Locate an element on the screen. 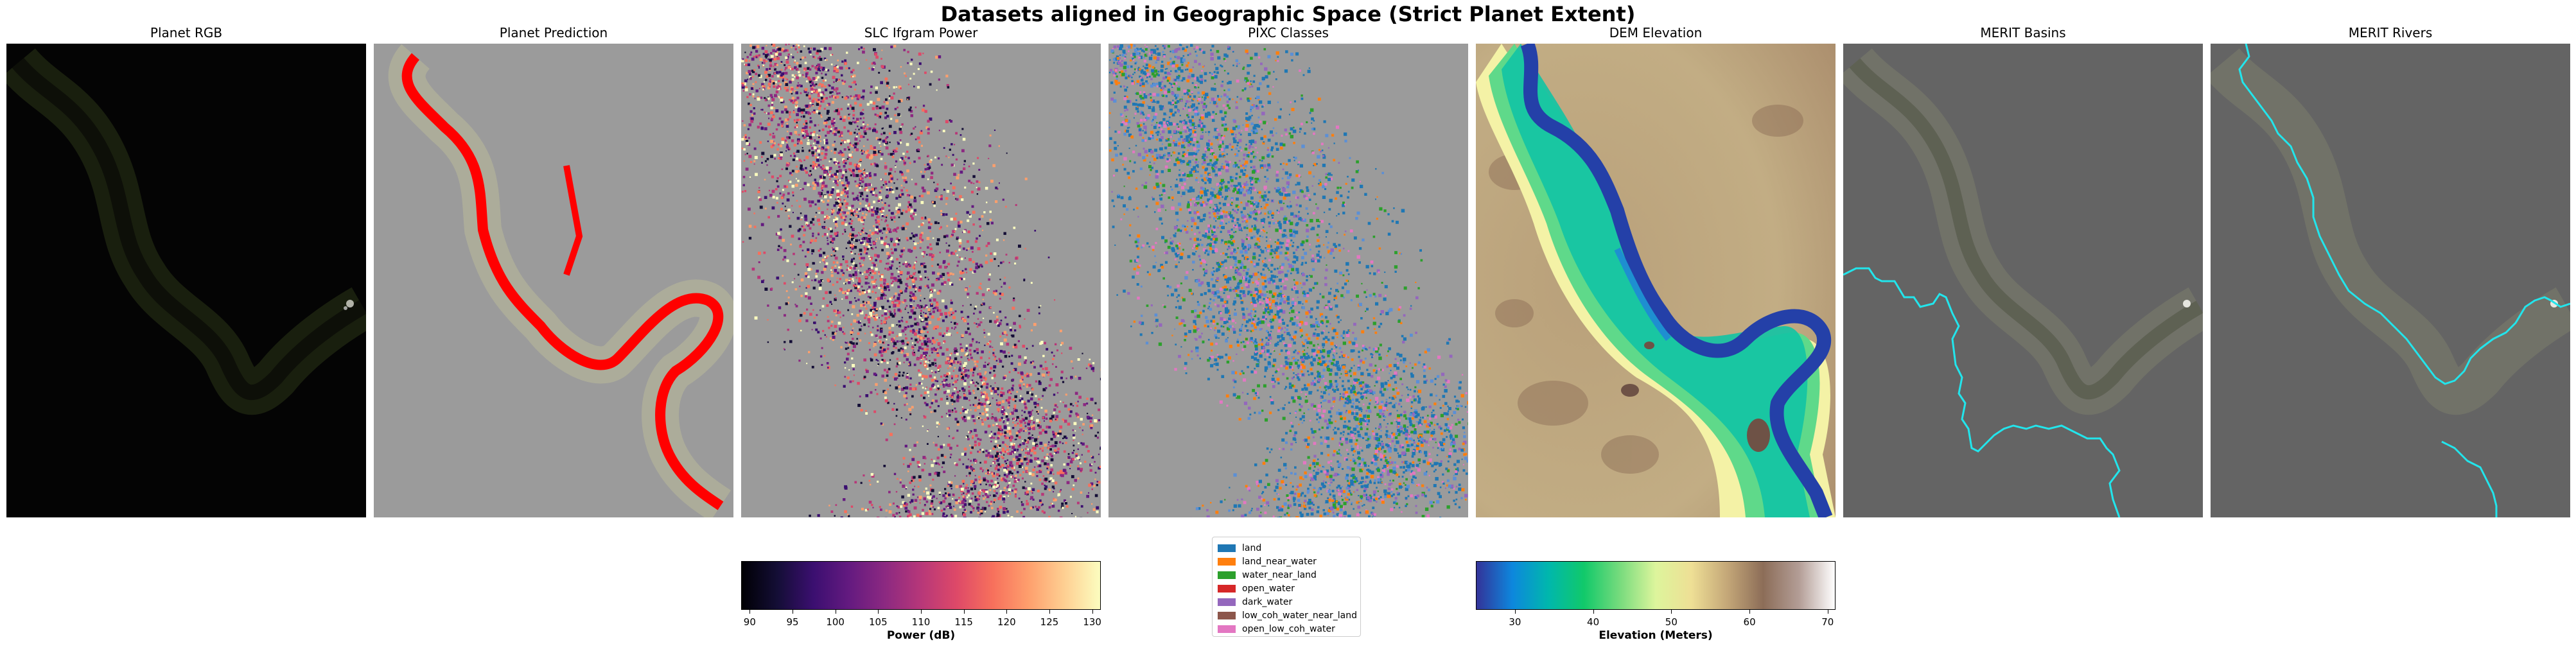 Image resolution: width=2576 pixels, height=649 pixels. legend-label: dark_water is located at coordinates (1267, 602).